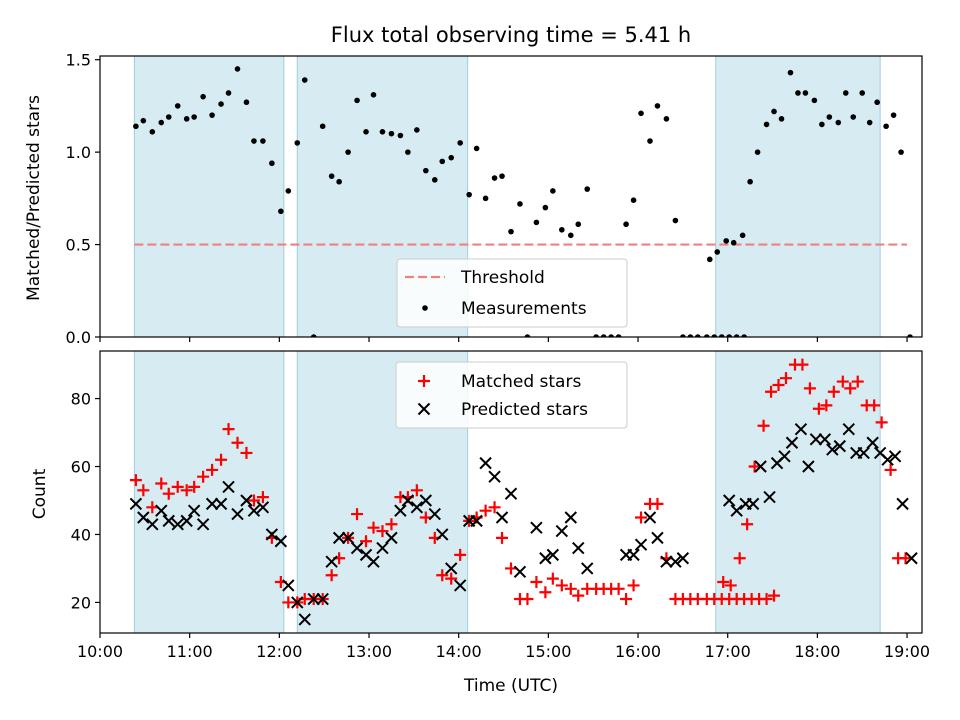 The image size is (960, 720). What do you see at coordinates (817, 651) in the screenshot?
I see `x-tick-label: 18:00` at bounding box center [817, 651].